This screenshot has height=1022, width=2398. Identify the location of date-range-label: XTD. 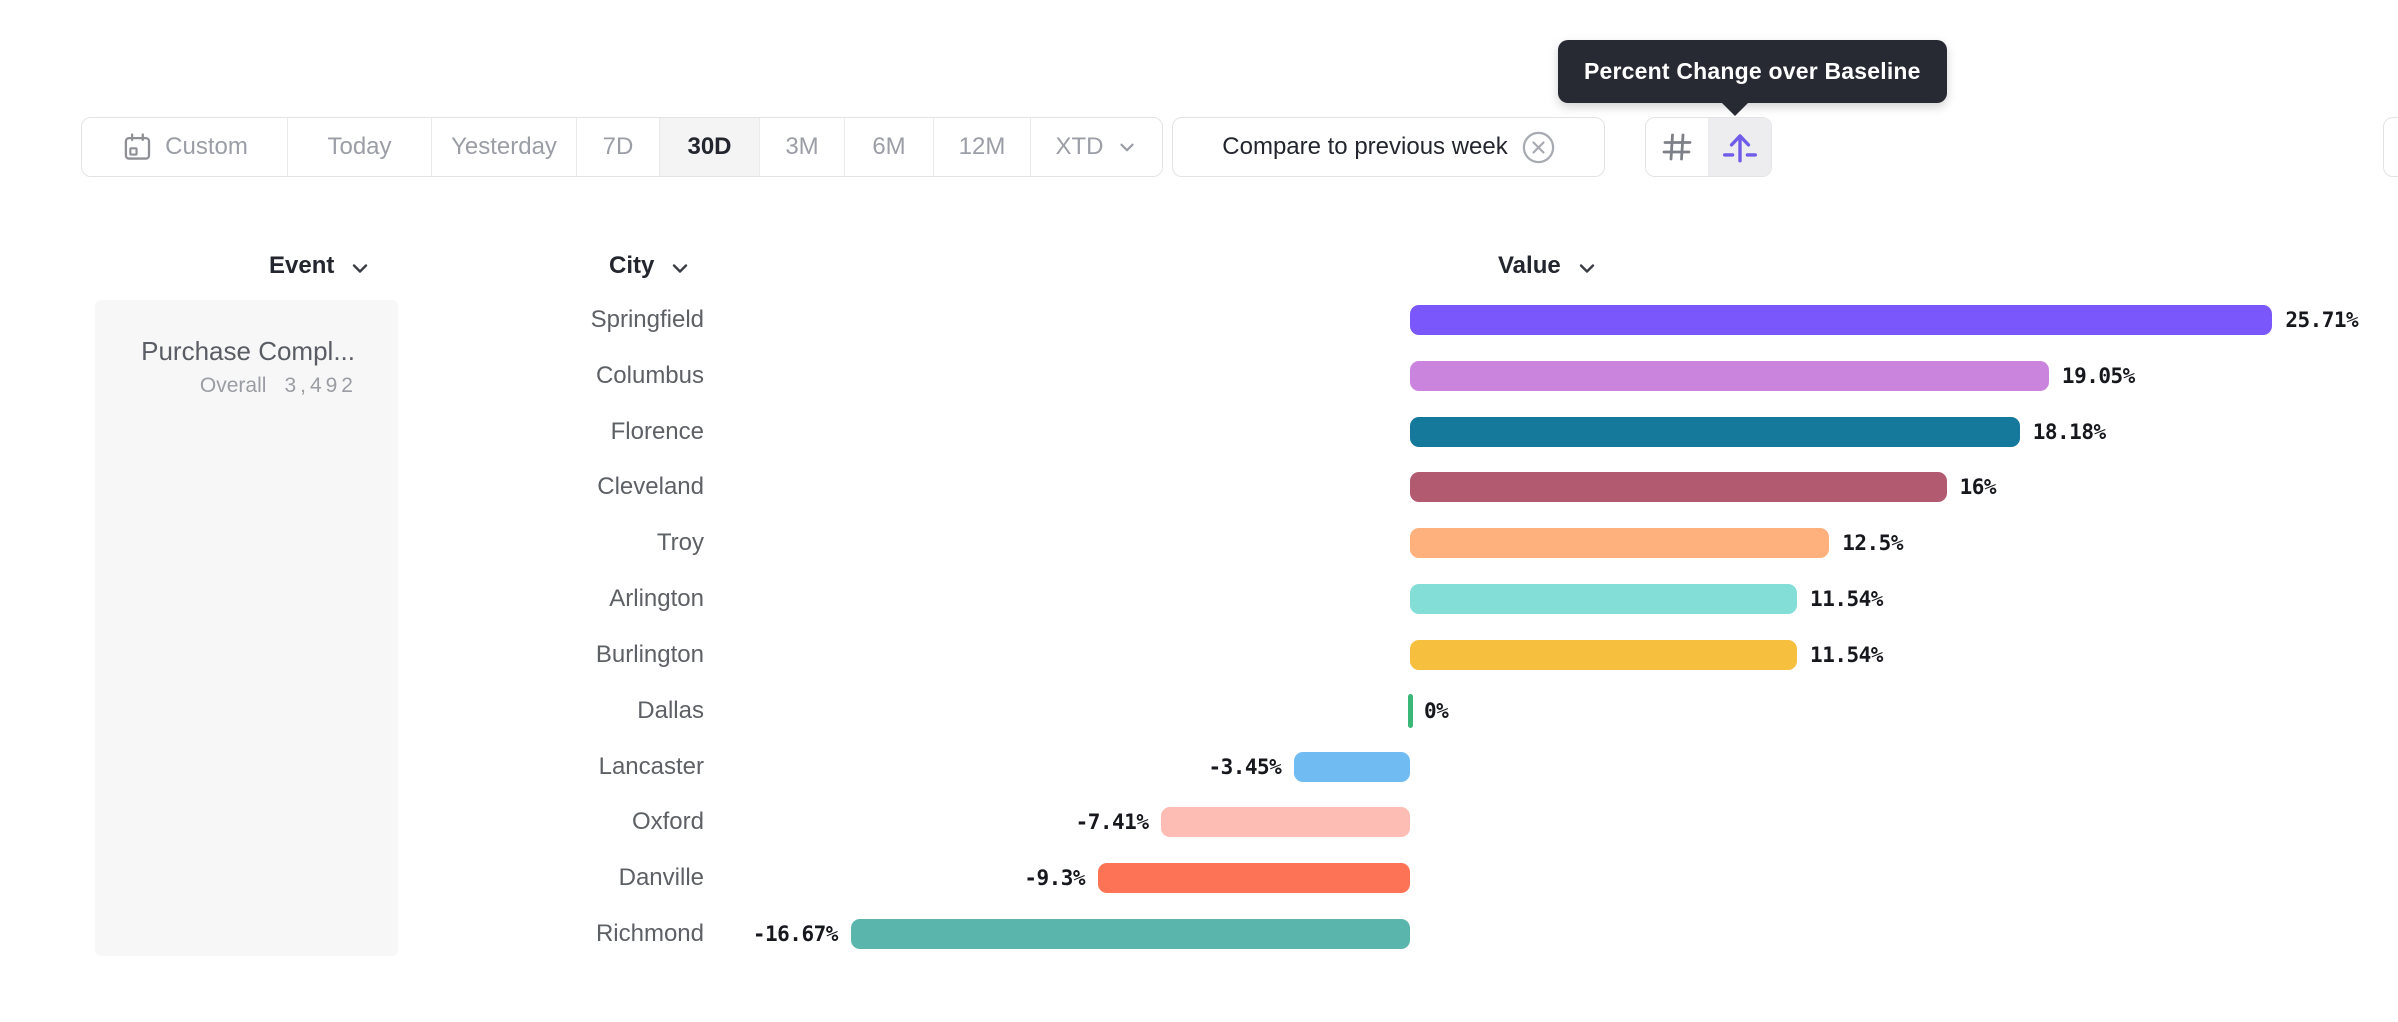
(1079, 146).